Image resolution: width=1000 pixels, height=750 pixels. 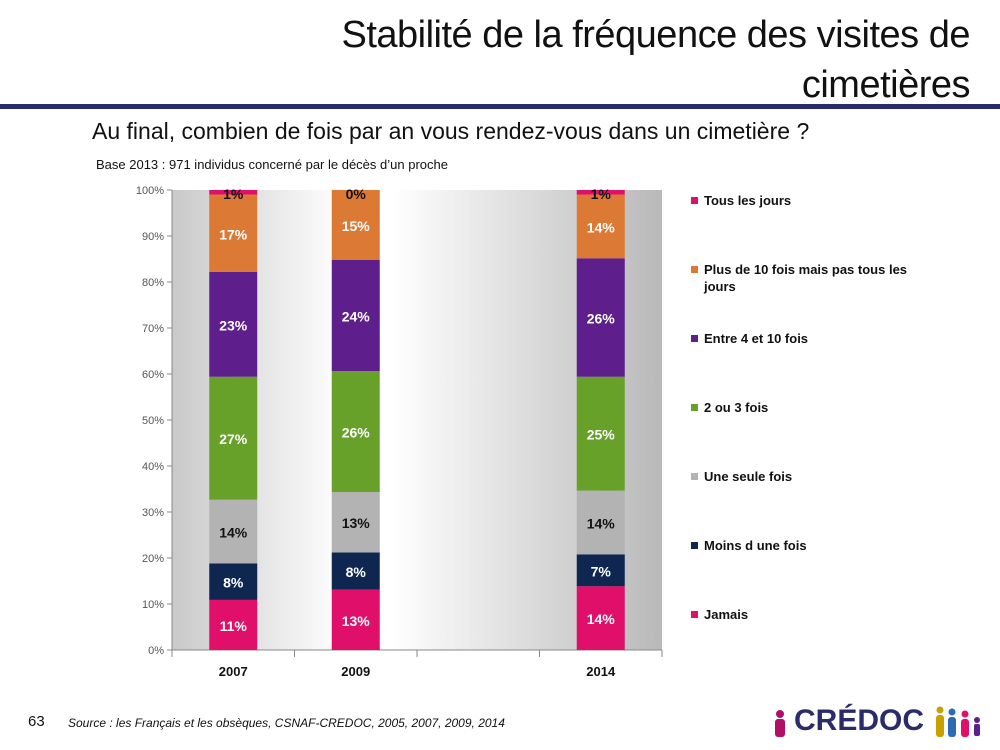 I want to click on logo-text: CRÉDOC, so click(x=859, y=720).